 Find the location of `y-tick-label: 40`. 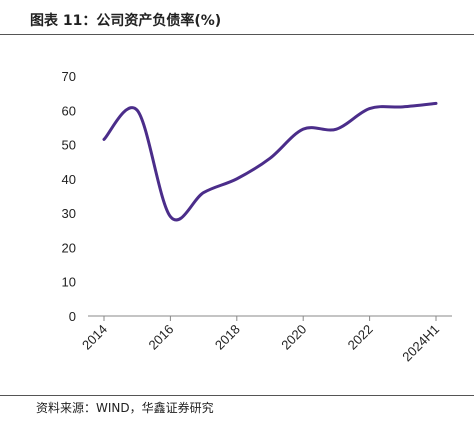

y-tick-label: 40 is located at coordinates (69, 179).